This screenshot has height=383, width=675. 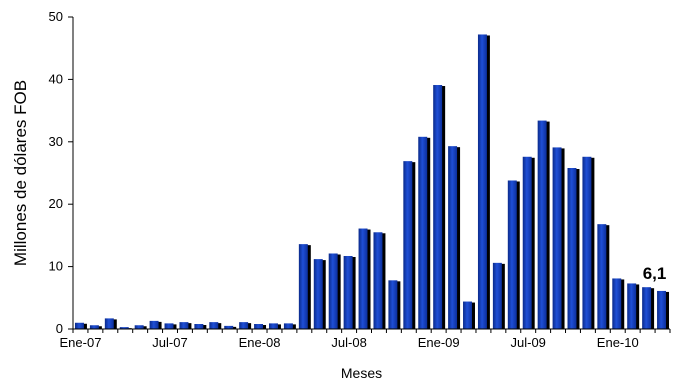 I want to click on x-tick-label: Jul-09, so click(x=528, y=342).